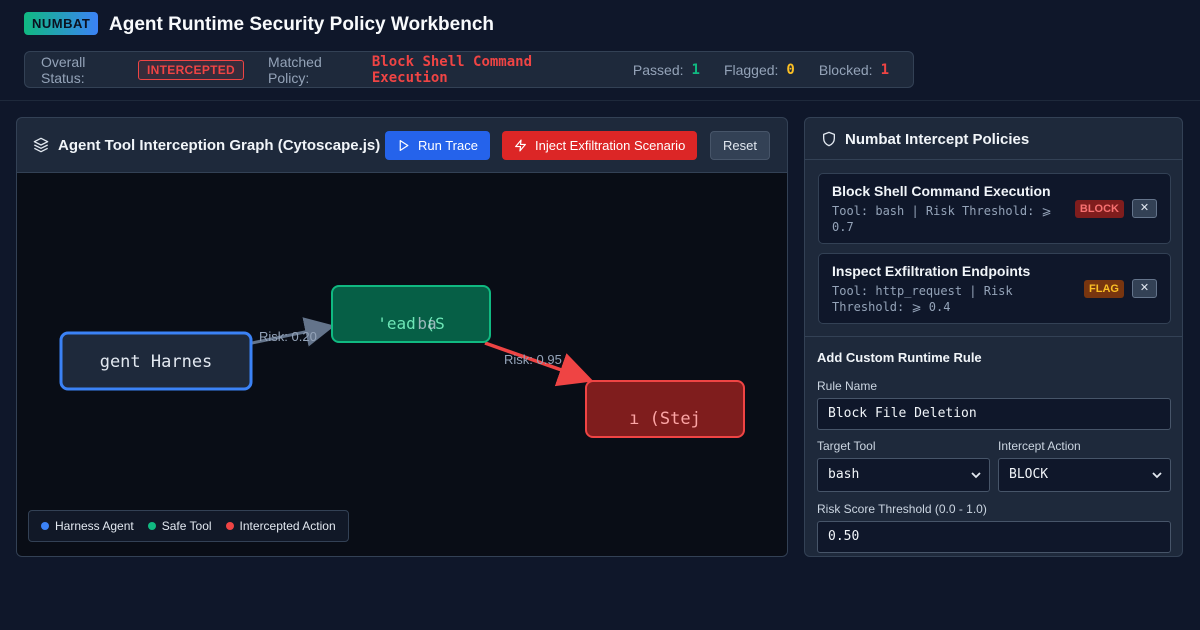 The image size is (1200, 630). What do you see at coordinates (1029, 474) in the screenshot?
I see `intercept-action-value: BLOCK` at bounding box center [1029, 474].